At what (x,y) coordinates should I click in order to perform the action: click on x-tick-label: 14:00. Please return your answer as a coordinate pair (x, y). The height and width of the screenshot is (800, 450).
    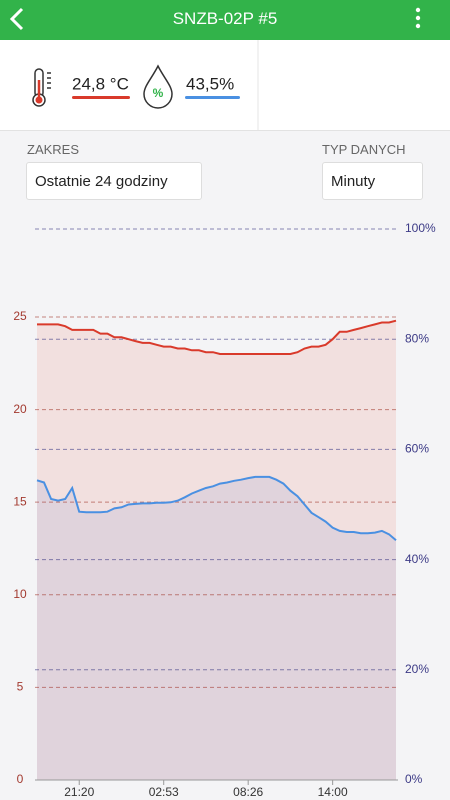
    Looking at the image, I should click on (333, 792).